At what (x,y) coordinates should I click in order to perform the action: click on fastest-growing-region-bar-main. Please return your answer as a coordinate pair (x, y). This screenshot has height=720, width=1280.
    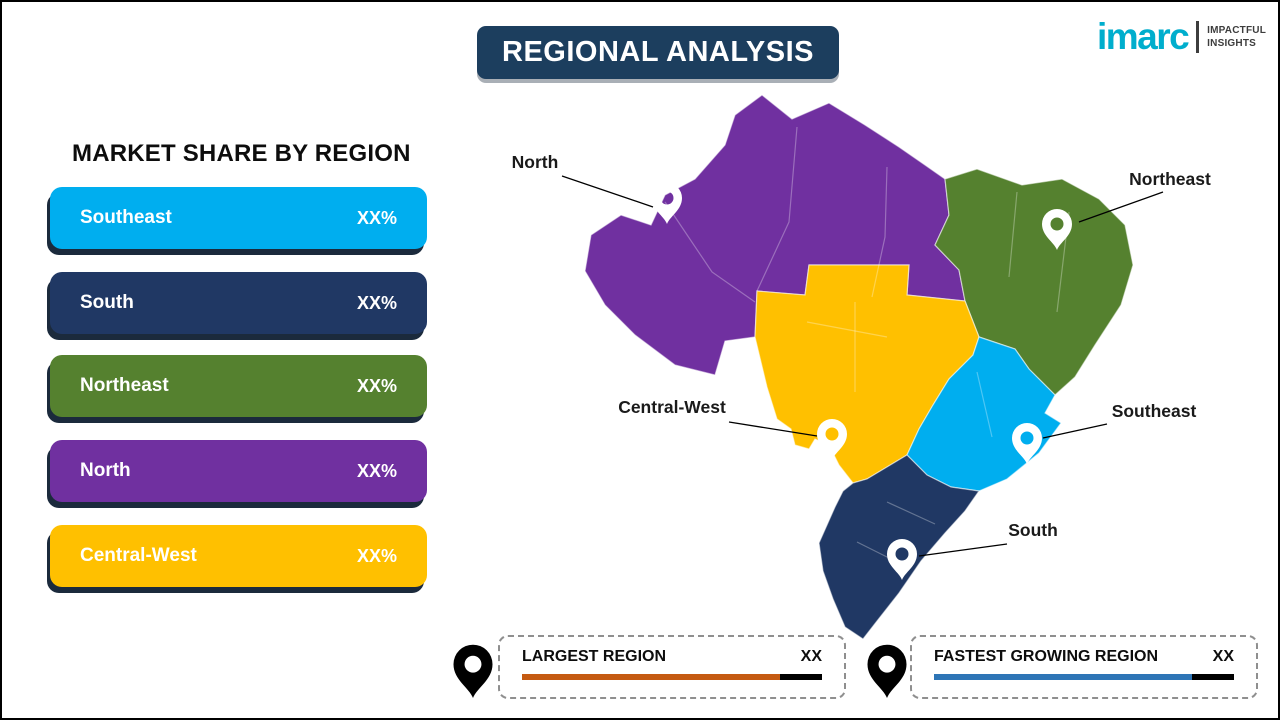
    Looking at the image, I should click on (1063, 677).